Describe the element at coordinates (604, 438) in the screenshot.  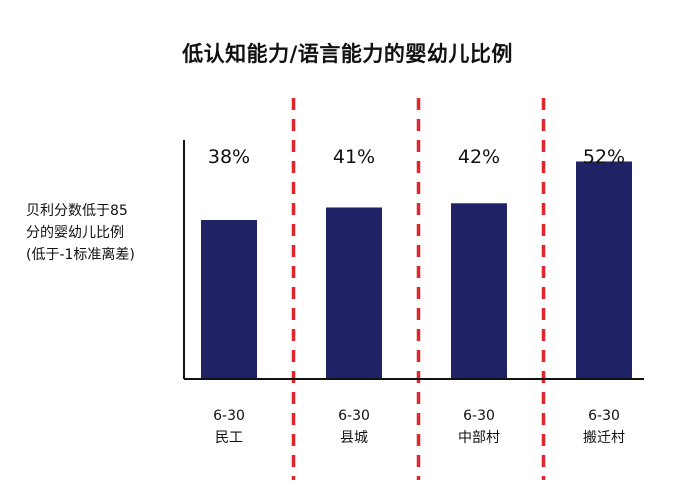
I see `x-tick-group-label: 搬迁村` at that location.